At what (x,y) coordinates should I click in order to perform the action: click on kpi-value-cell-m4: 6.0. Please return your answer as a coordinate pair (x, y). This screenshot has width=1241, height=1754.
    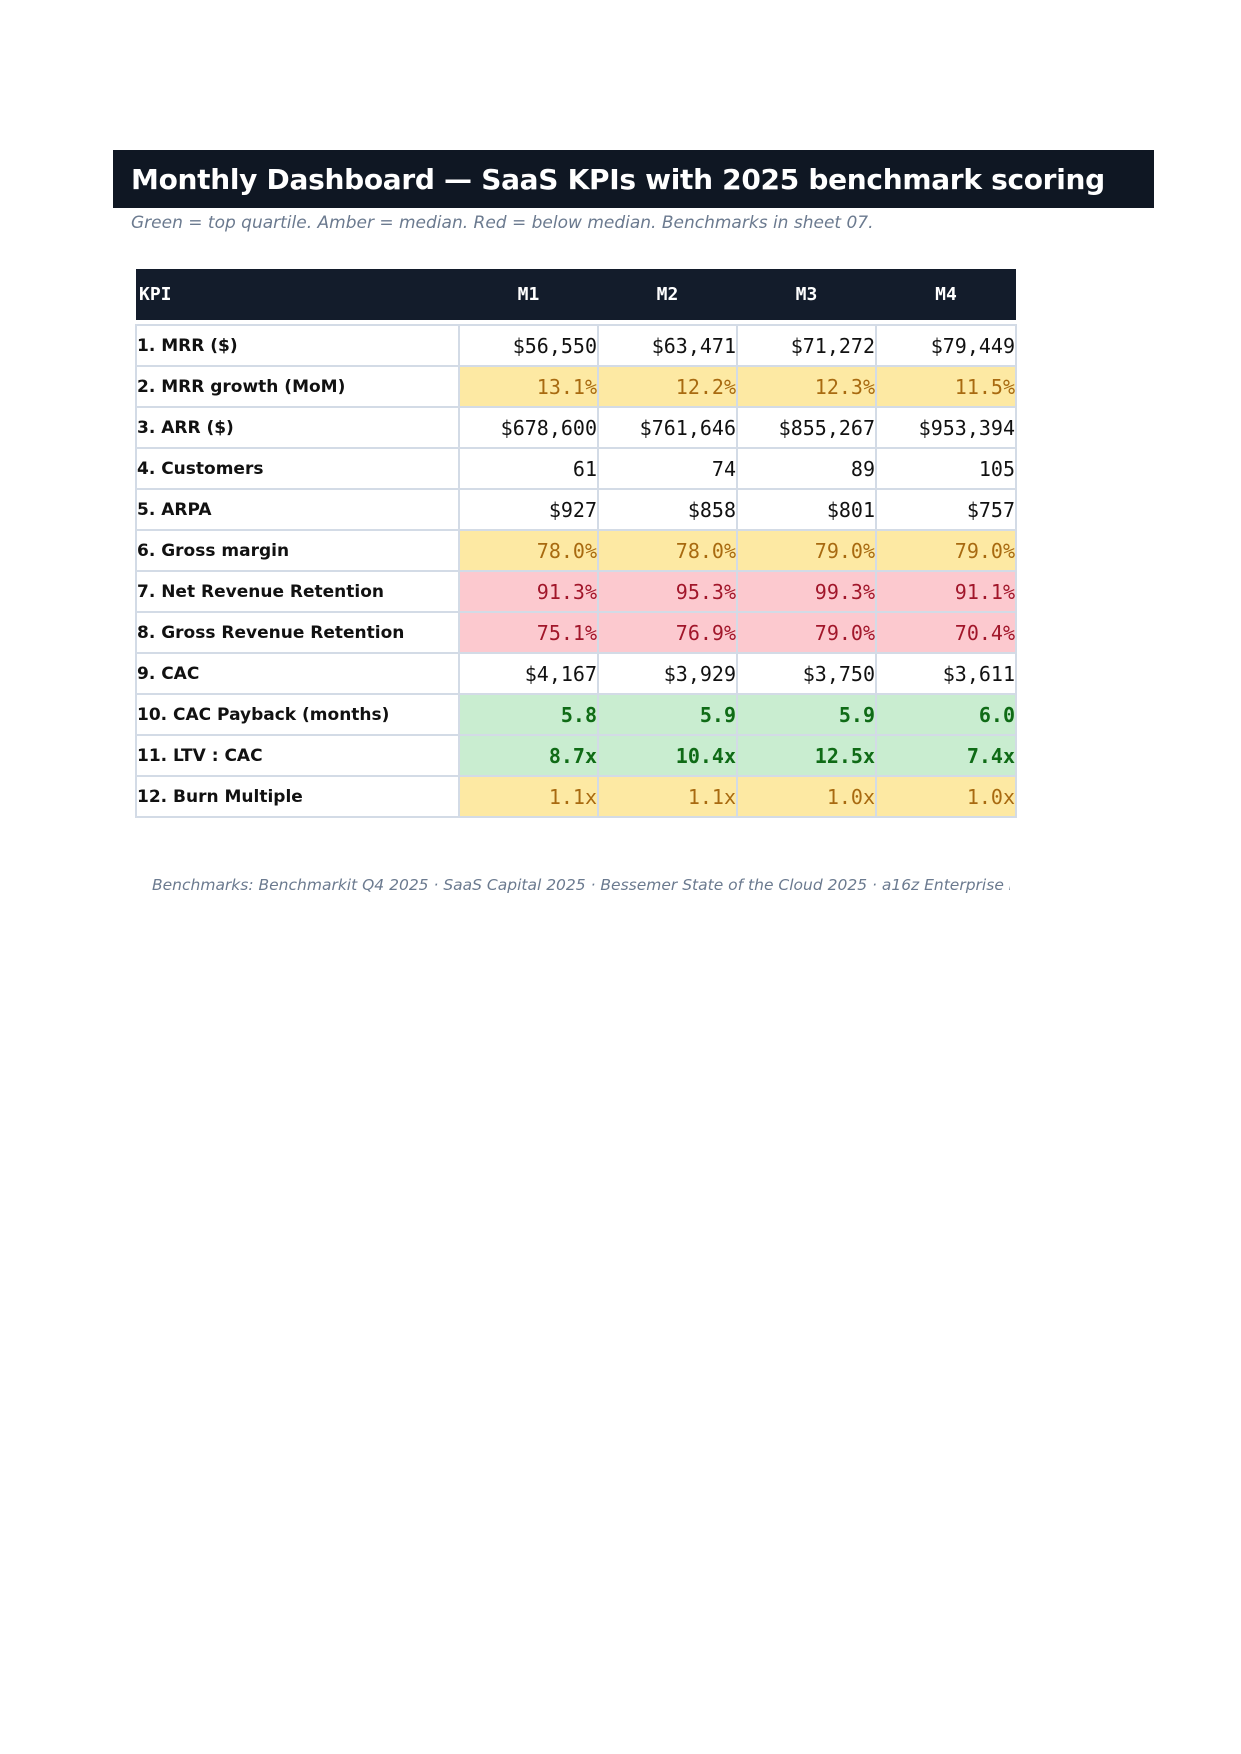
    Looking at the image, I should click on (946, 714).